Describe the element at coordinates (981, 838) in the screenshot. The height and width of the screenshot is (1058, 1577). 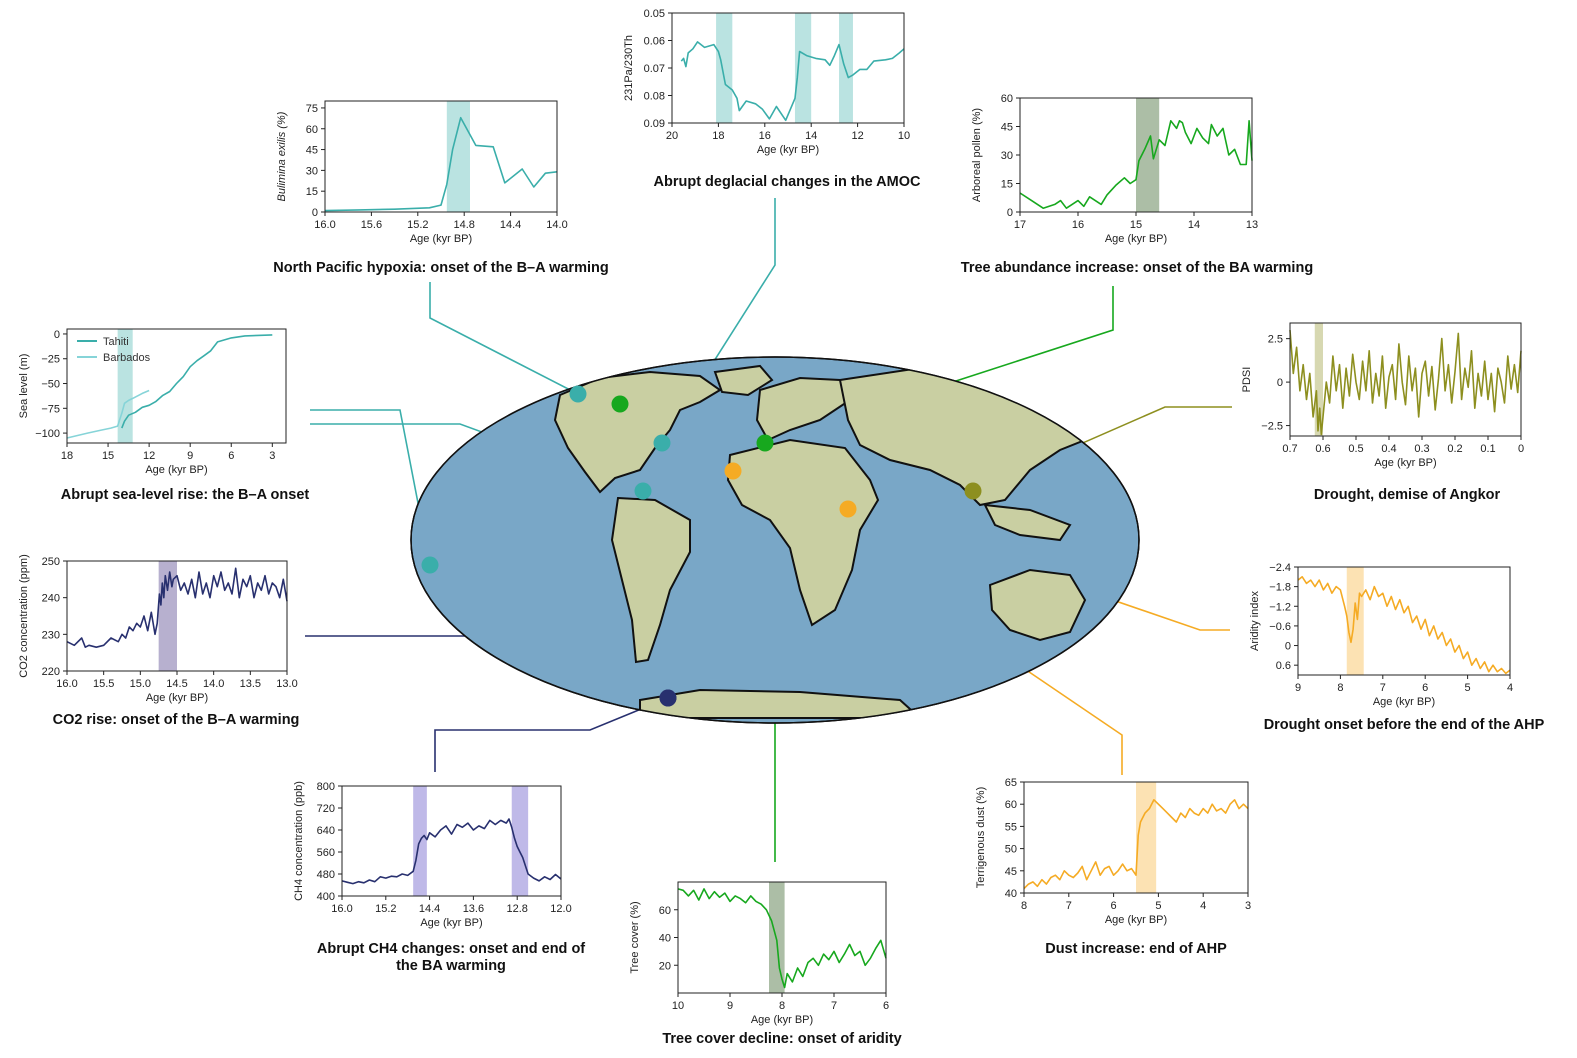
I see `y-axis-label: Terrigenous dust (%)` at that location.